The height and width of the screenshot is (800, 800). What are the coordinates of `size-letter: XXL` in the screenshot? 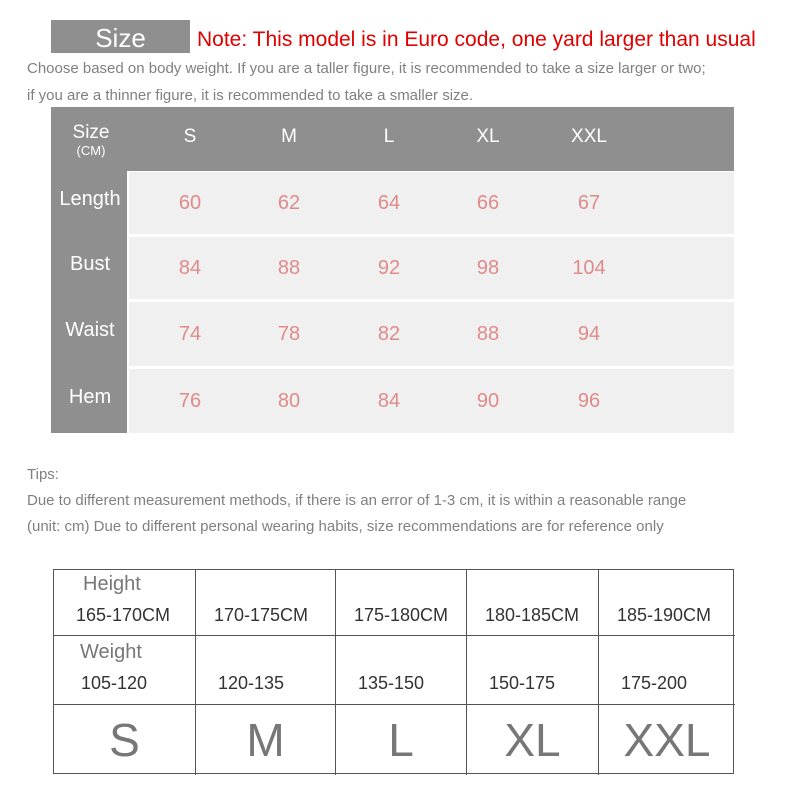 It's located at (667, 740).